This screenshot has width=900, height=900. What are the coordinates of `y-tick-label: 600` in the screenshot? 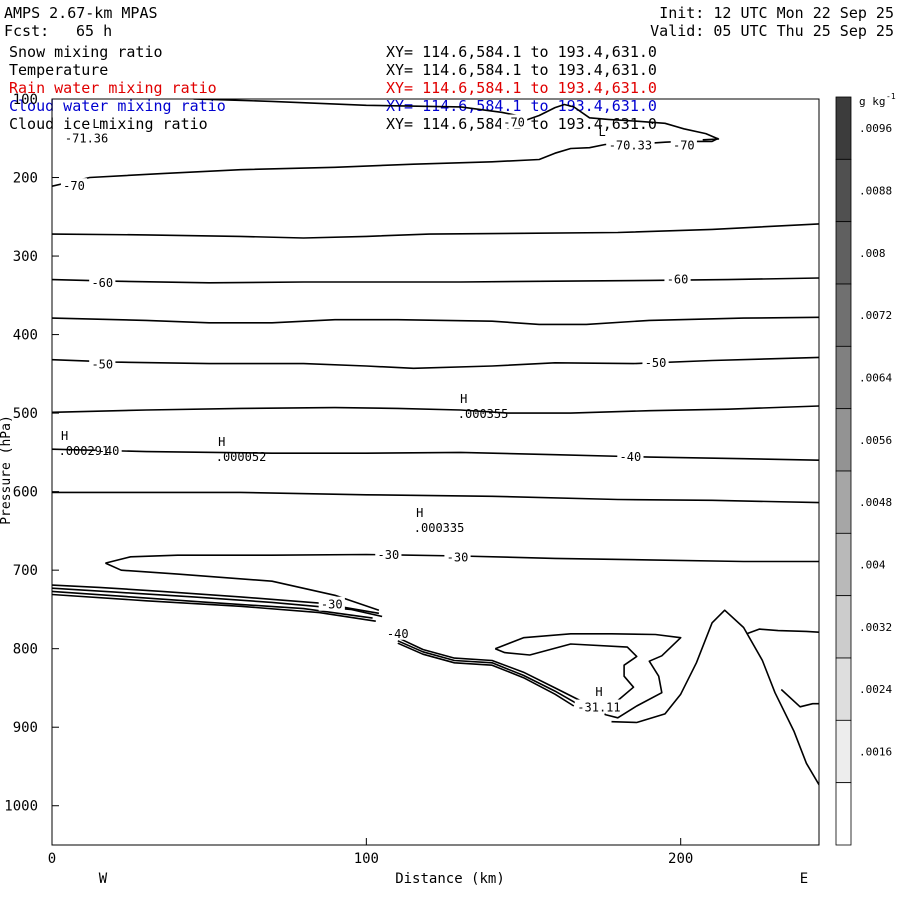 It's located at (25, 493).